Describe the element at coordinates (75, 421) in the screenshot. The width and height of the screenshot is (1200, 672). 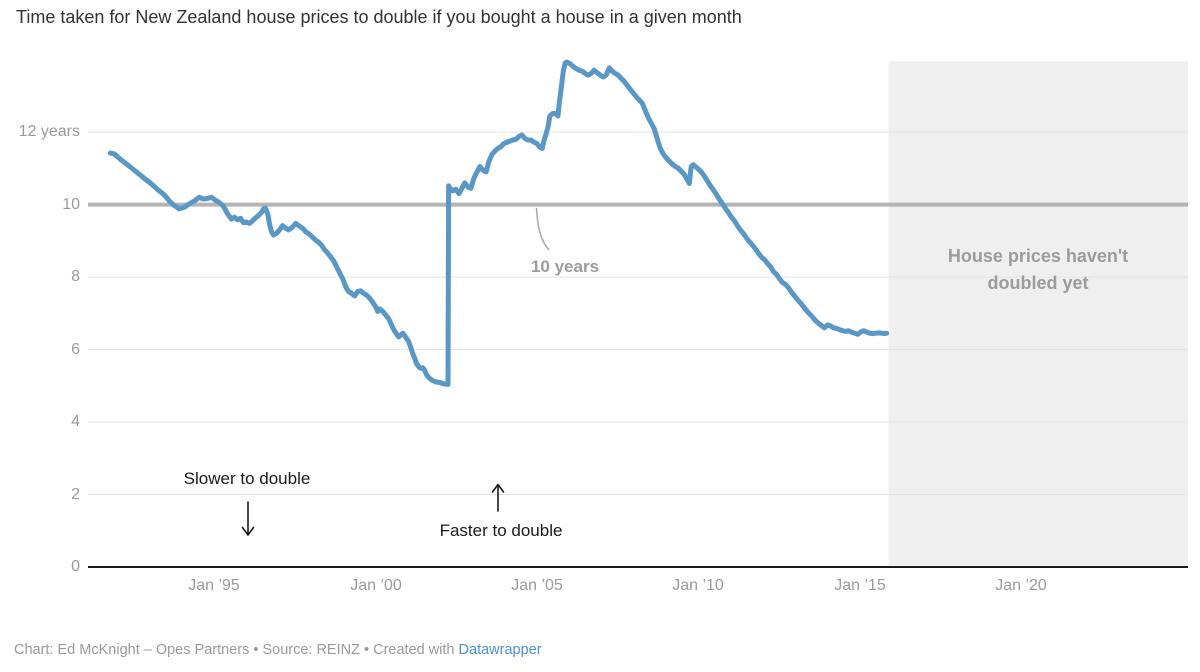
I see `y-tick-label-4: 4` at that location.